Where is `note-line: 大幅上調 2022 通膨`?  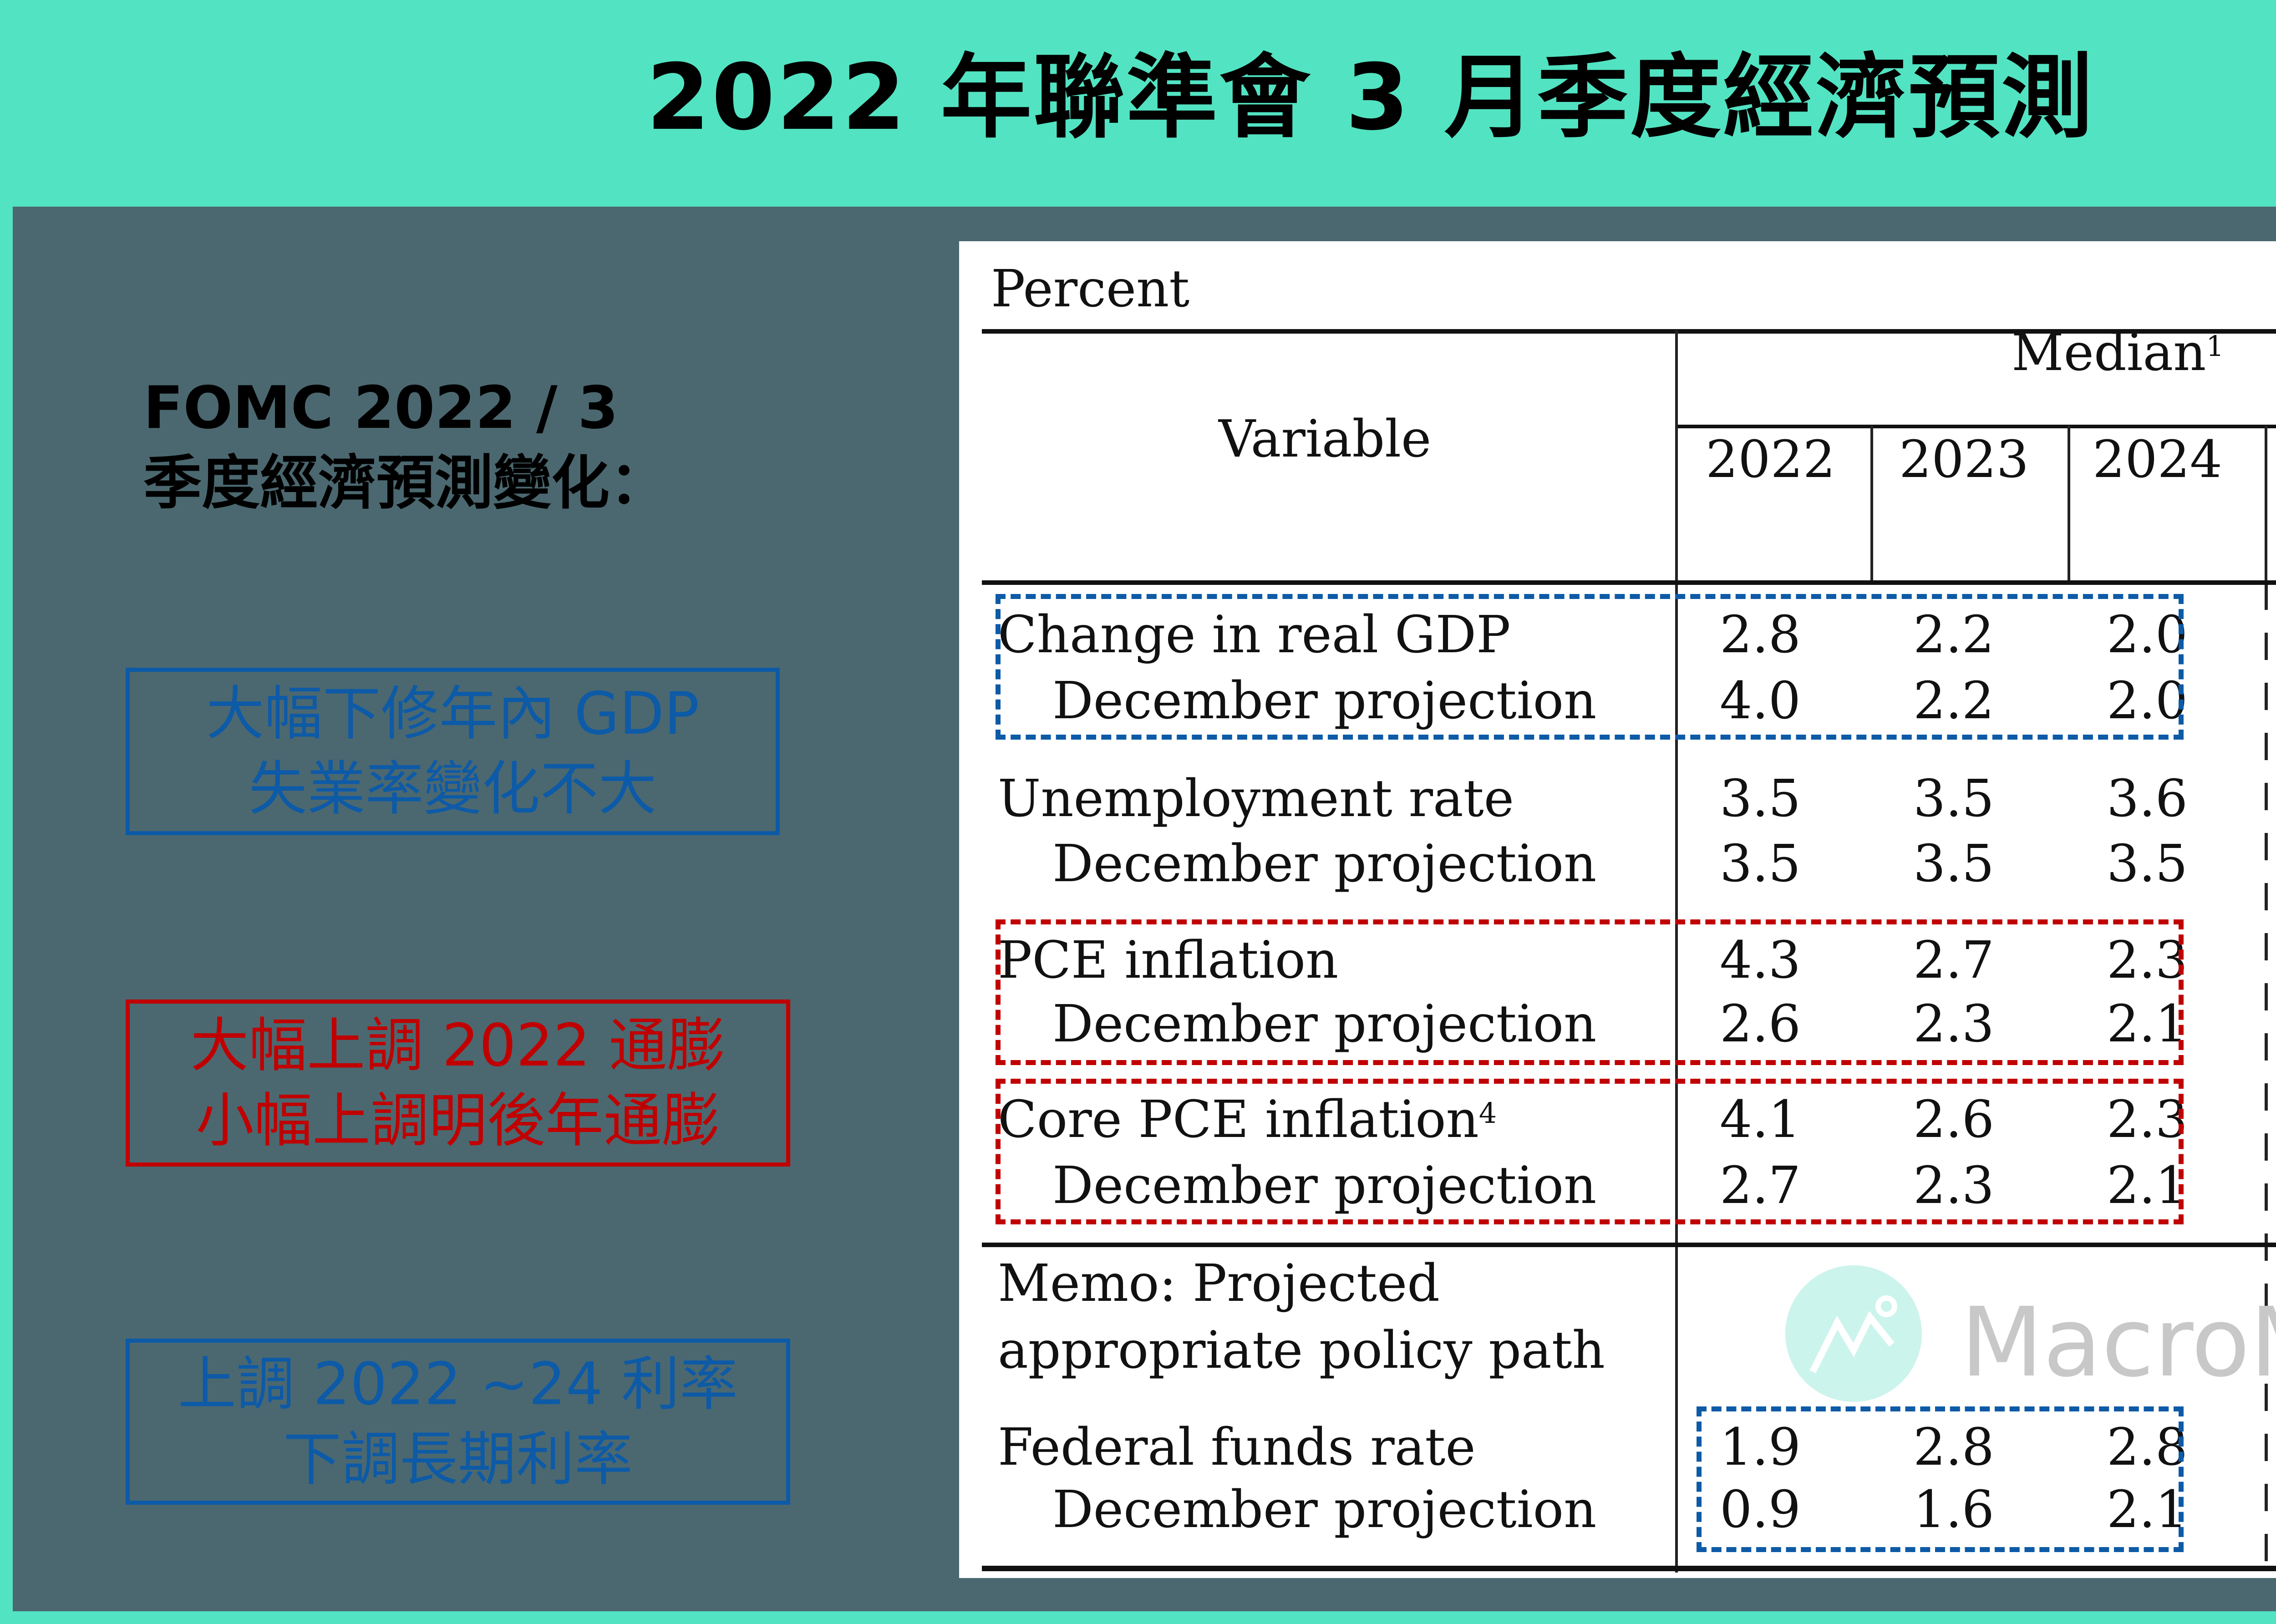 note-line: 大幅上調 2022 通膨 is located at coordinates (458, 1045).